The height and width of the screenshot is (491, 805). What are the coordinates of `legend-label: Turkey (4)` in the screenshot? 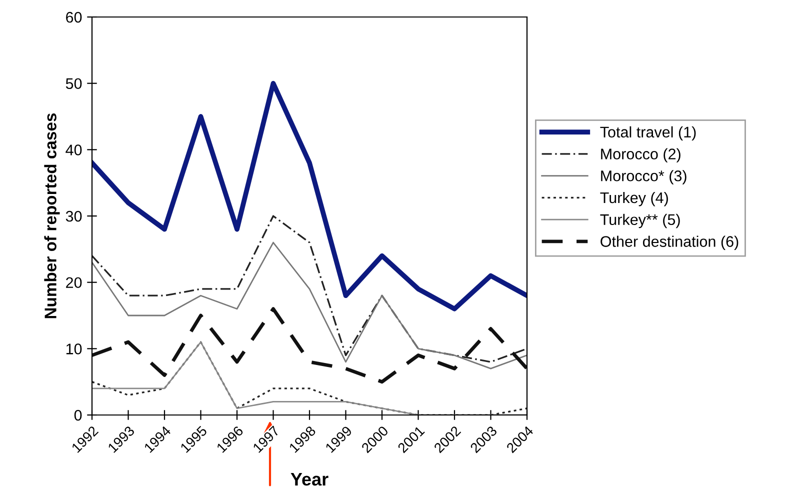 It's located at (634, 199).